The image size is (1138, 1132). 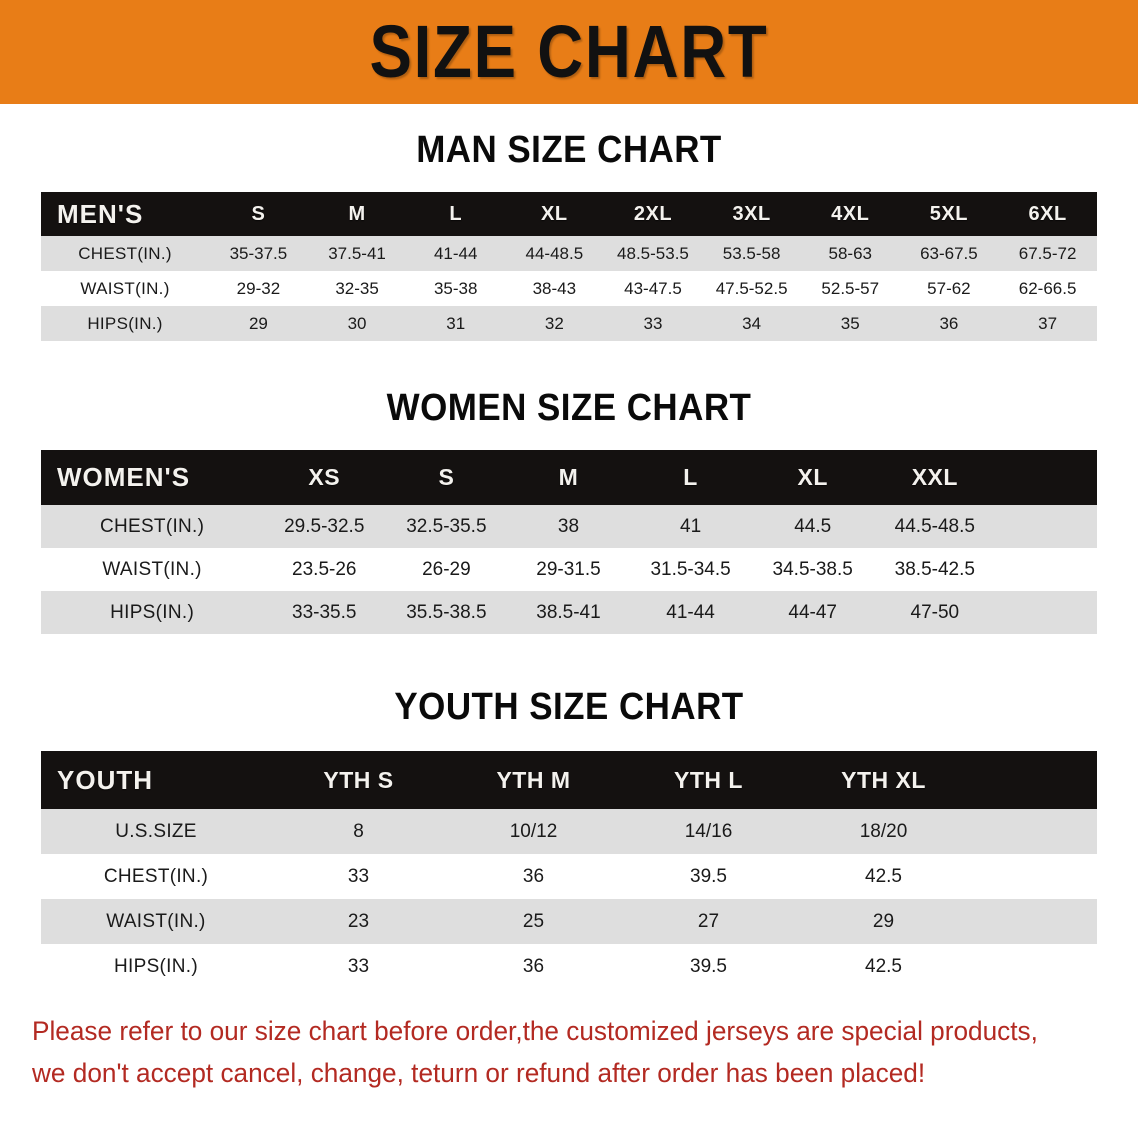 I want to click on table-row: U.S.SIZE 8 10/12 14/16 18/20, so click(x=569, y=831).